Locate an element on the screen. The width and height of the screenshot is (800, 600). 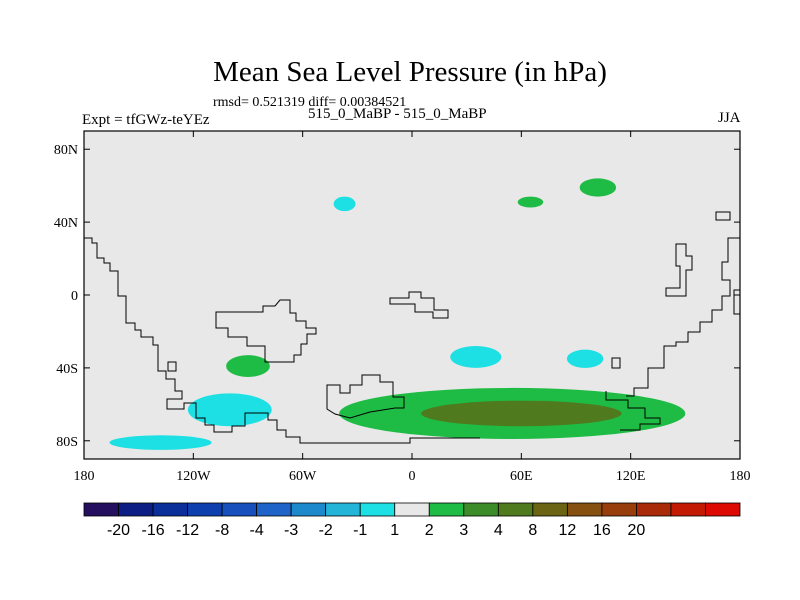
x-tick-label: 0 is located at coordinates (412, 476).